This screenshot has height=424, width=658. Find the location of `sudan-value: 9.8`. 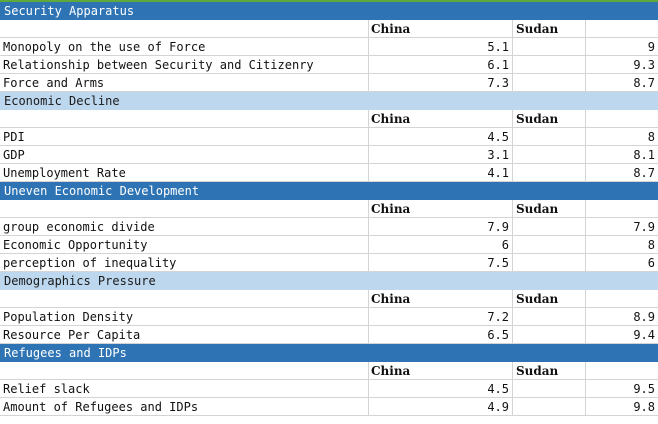

sudan-value: 9.8 is located at coordinates (644, 407).